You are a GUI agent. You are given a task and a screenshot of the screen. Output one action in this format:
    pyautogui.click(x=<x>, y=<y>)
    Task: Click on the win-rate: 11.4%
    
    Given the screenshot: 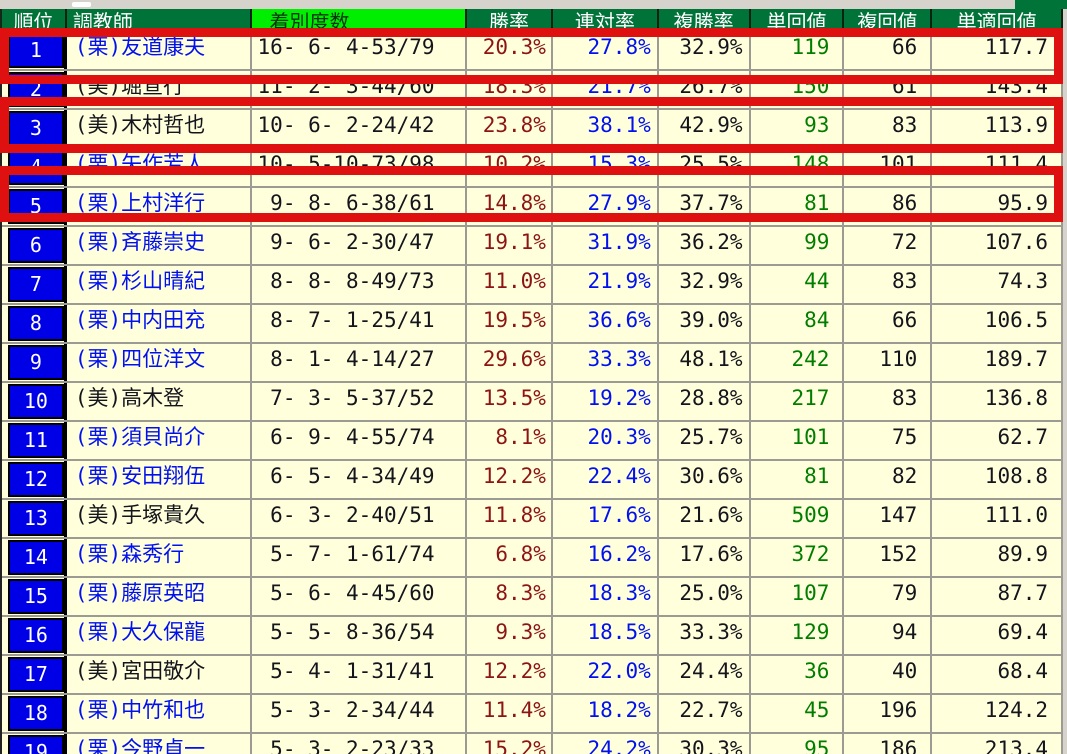 What is the action you would take?
    pyautogui.click(x=510, y=713)
    